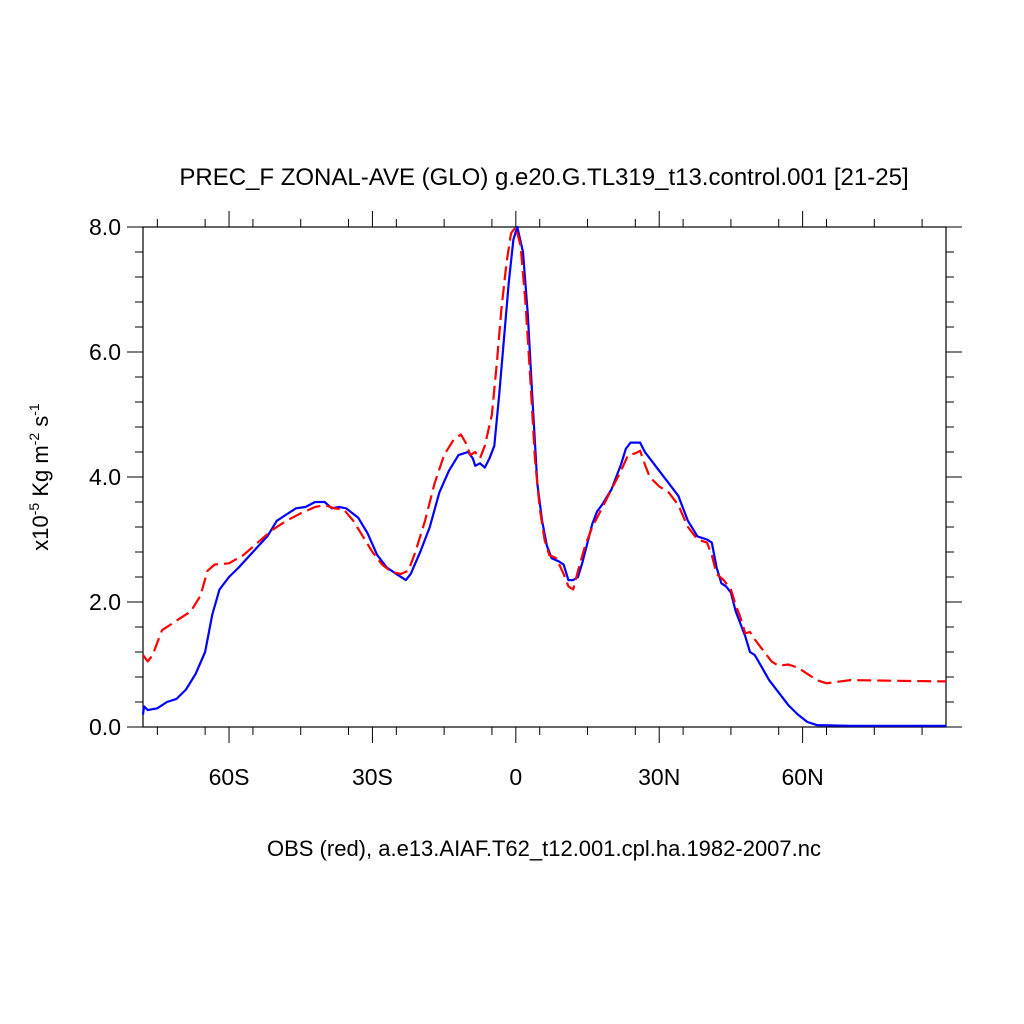 This screenshot has width=1024, height=1024. I want to click on x-tick-label: 30S, so click(372, 777).